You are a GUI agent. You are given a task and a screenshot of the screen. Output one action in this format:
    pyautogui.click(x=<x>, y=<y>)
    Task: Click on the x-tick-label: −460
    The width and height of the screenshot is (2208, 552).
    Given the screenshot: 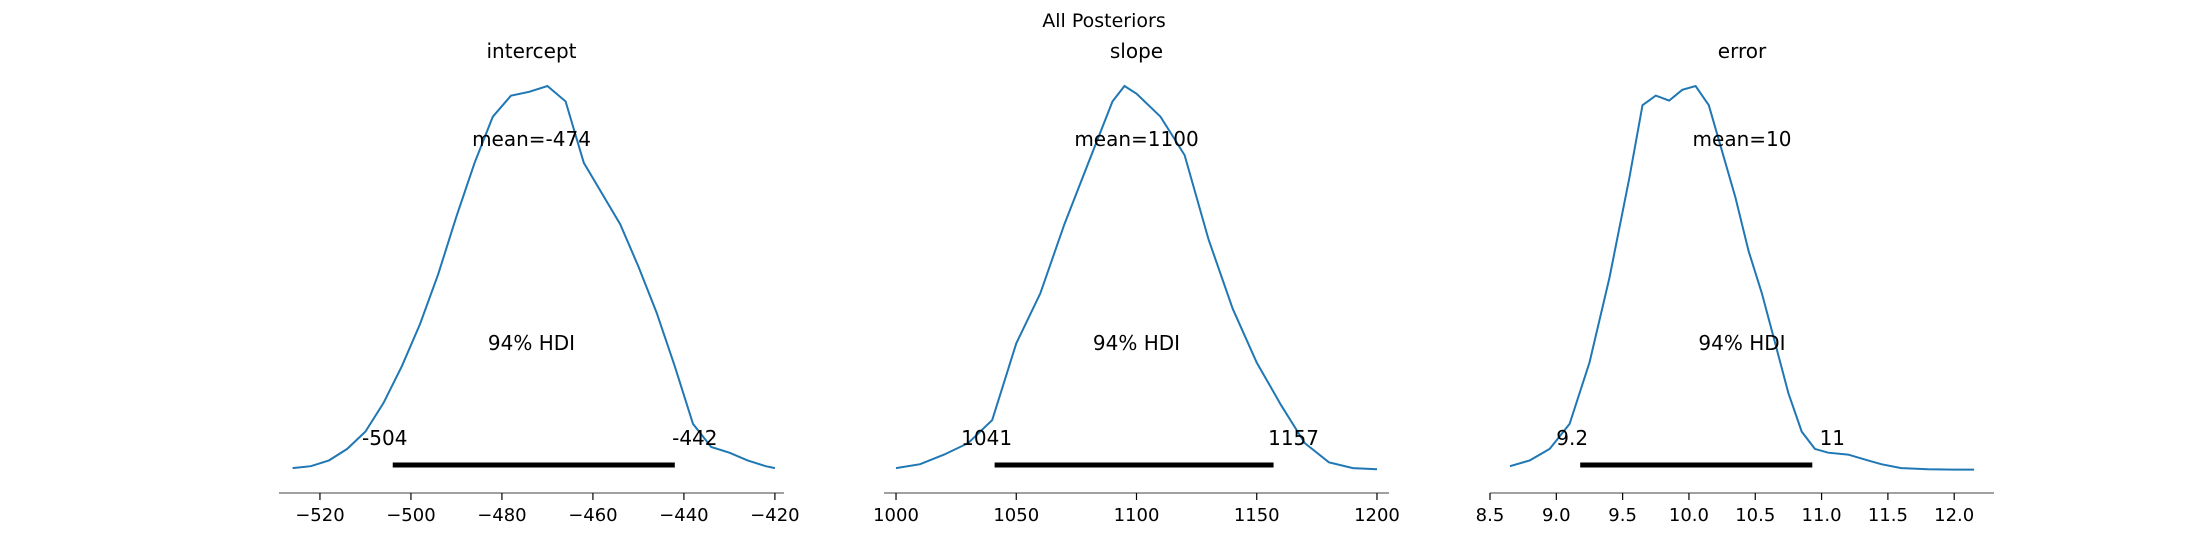 What is the action you would take?
    pyautogui.click(x=592, y=515)
    